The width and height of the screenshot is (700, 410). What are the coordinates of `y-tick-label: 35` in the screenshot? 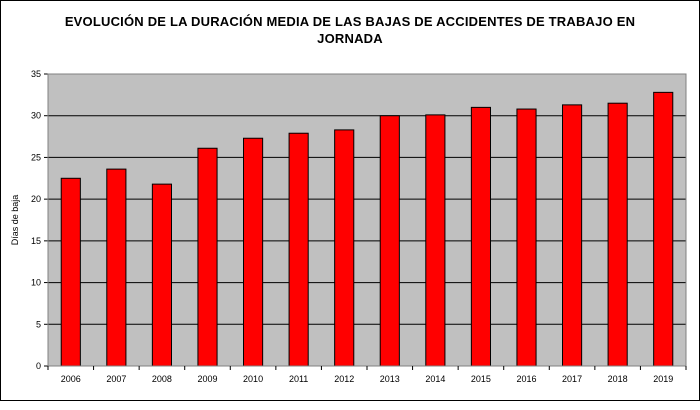 It's located at (36, 74).